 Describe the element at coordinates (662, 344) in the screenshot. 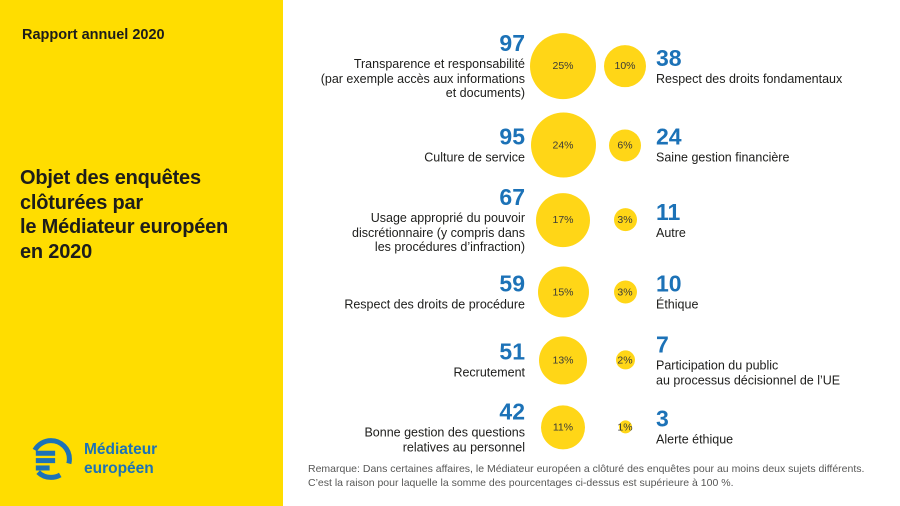

I see `right-value: 7` at that location.